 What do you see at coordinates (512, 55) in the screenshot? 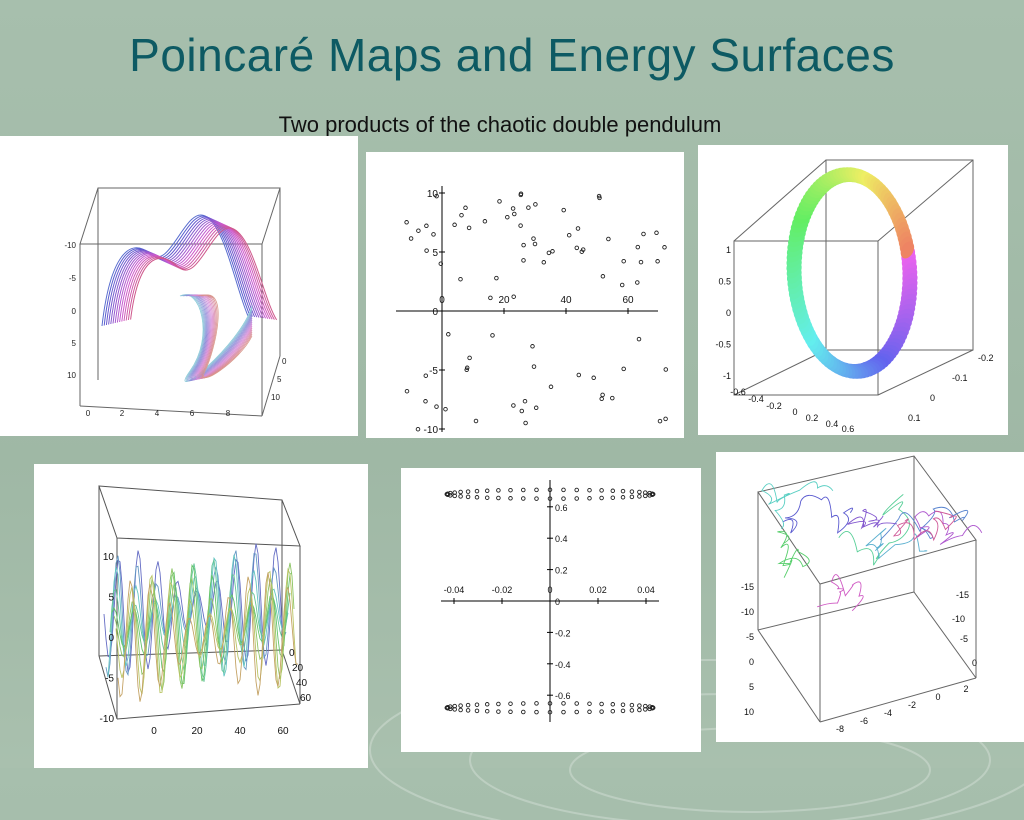
I see `slide-title: Poincaré Maps and Energy Surfaces` at bounding box center [512, 55].